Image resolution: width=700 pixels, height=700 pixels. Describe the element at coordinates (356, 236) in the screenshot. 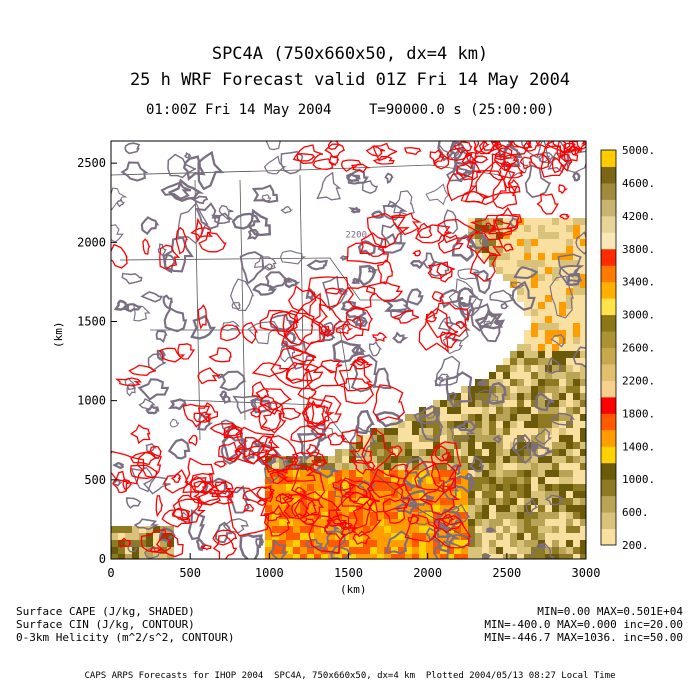

I see `contour-label: 2200` at that location.